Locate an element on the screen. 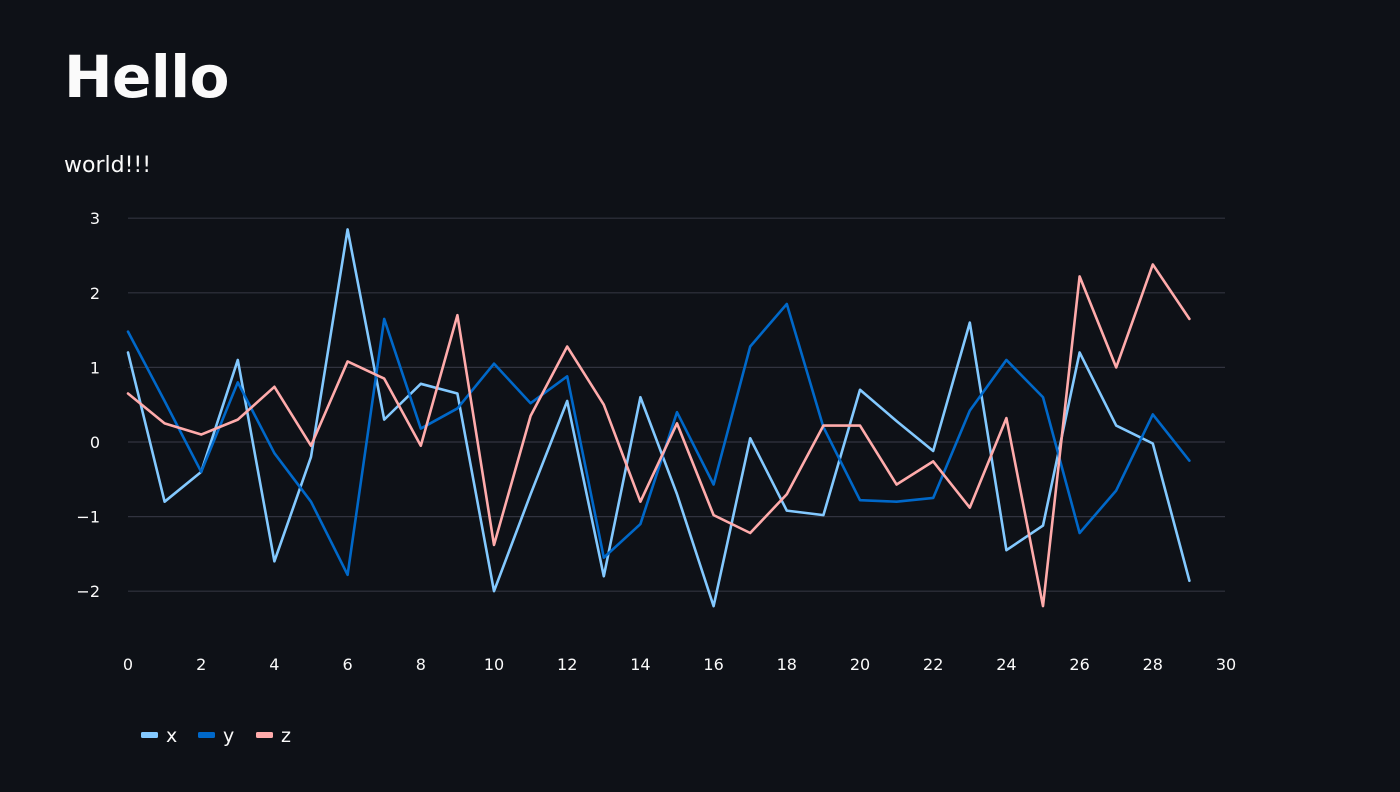 This screenshot has width=1400, height=792. y-tick-label: 2 is located at coordinates (95, 293).